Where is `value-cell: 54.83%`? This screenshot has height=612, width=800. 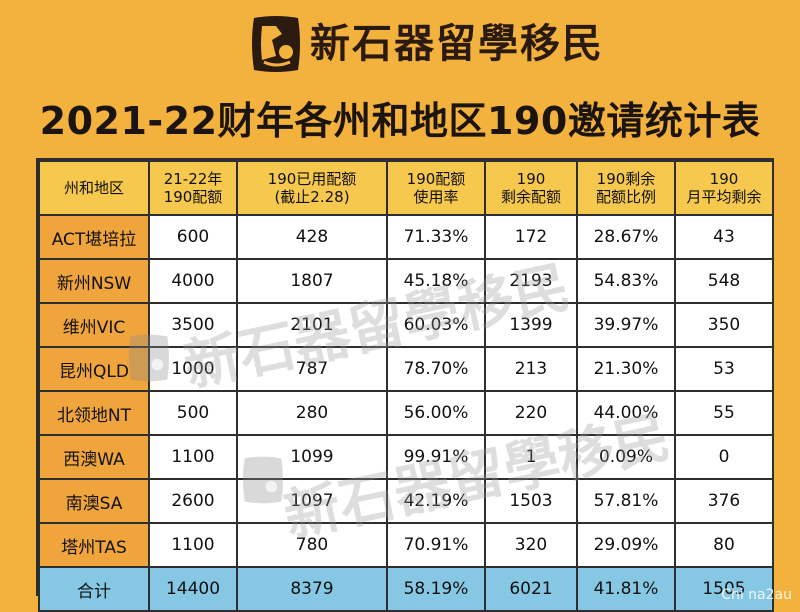
value-cell: 54.83% is located at coordinates (626, 281).